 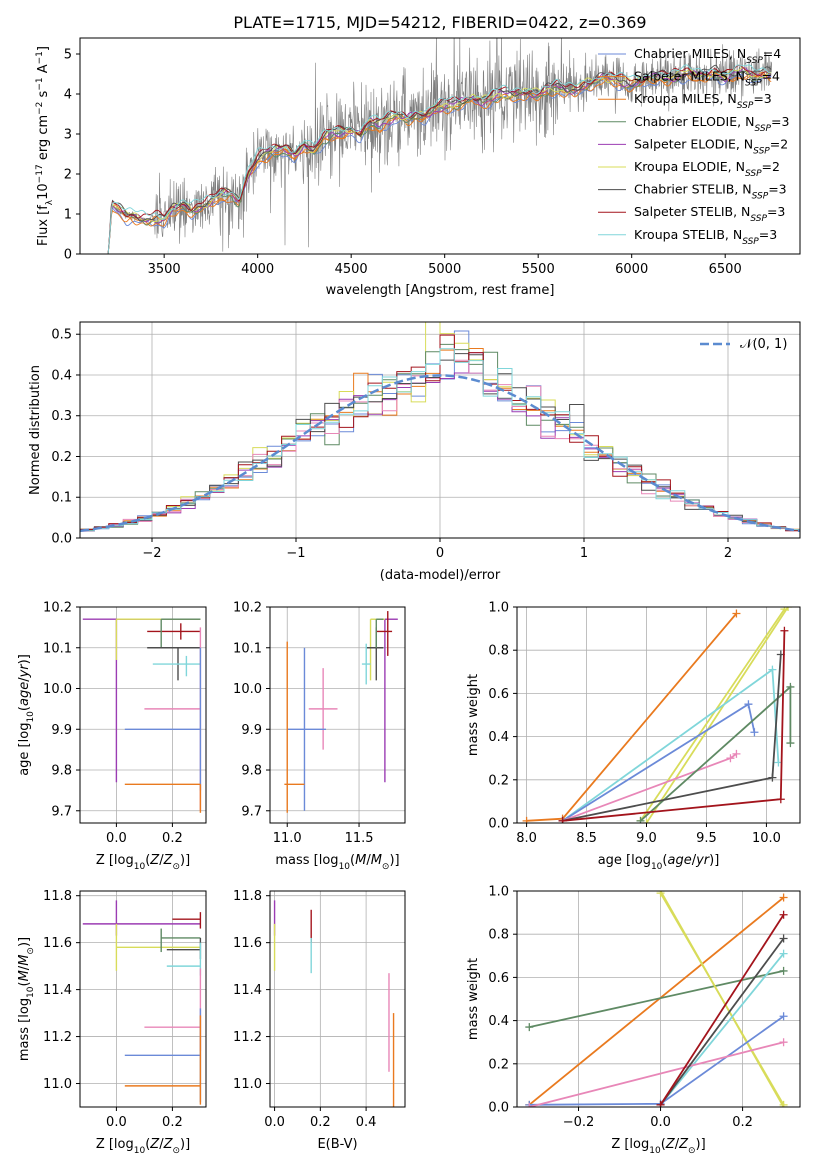 What do you see at coordinates (722, 1029) in the screenshot?
I see `series-line-kroupa_stelib` at bounding box center [722, 1029].